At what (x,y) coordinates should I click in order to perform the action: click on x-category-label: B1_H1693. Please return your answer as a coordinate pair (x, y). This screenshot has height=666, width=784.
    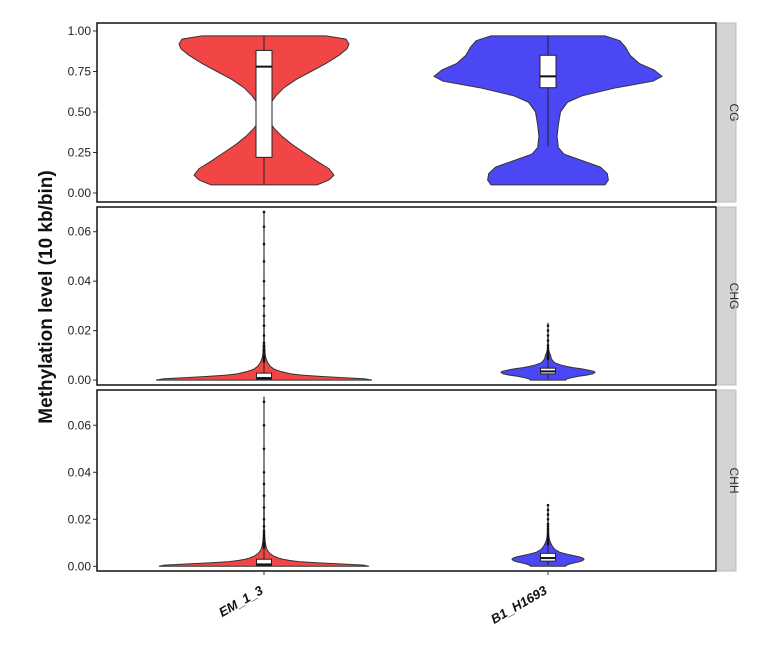
    Looking at the image, I should click on (519, 604).